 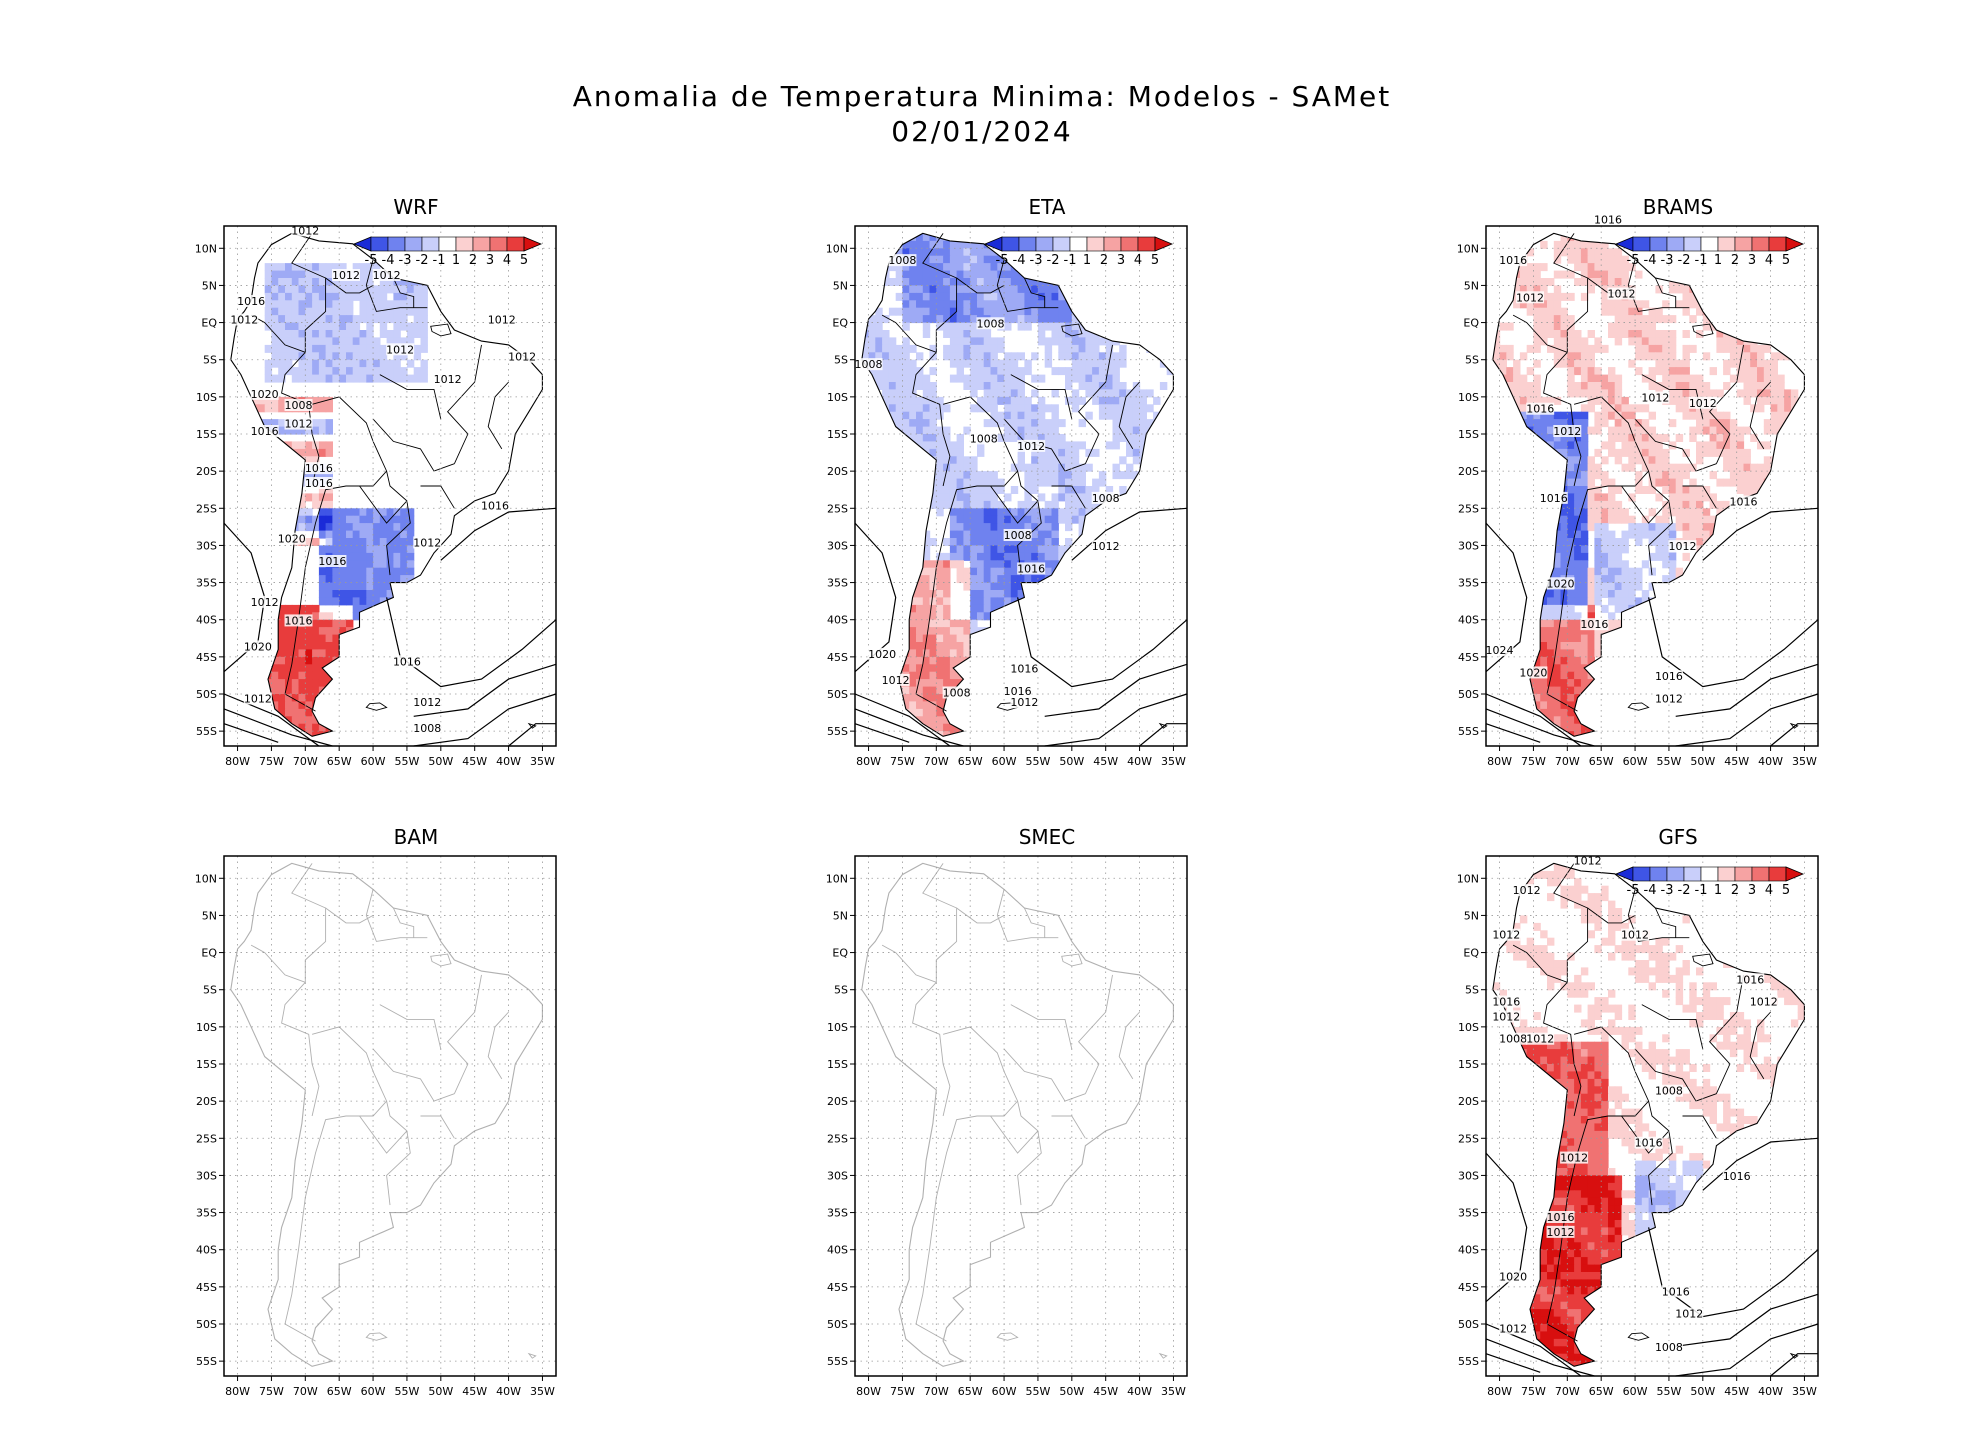 What do you see at coordinates (841, 360) in the screenshot?
I see `lat-tick-label: 5S` at bounding box center [841, 360].